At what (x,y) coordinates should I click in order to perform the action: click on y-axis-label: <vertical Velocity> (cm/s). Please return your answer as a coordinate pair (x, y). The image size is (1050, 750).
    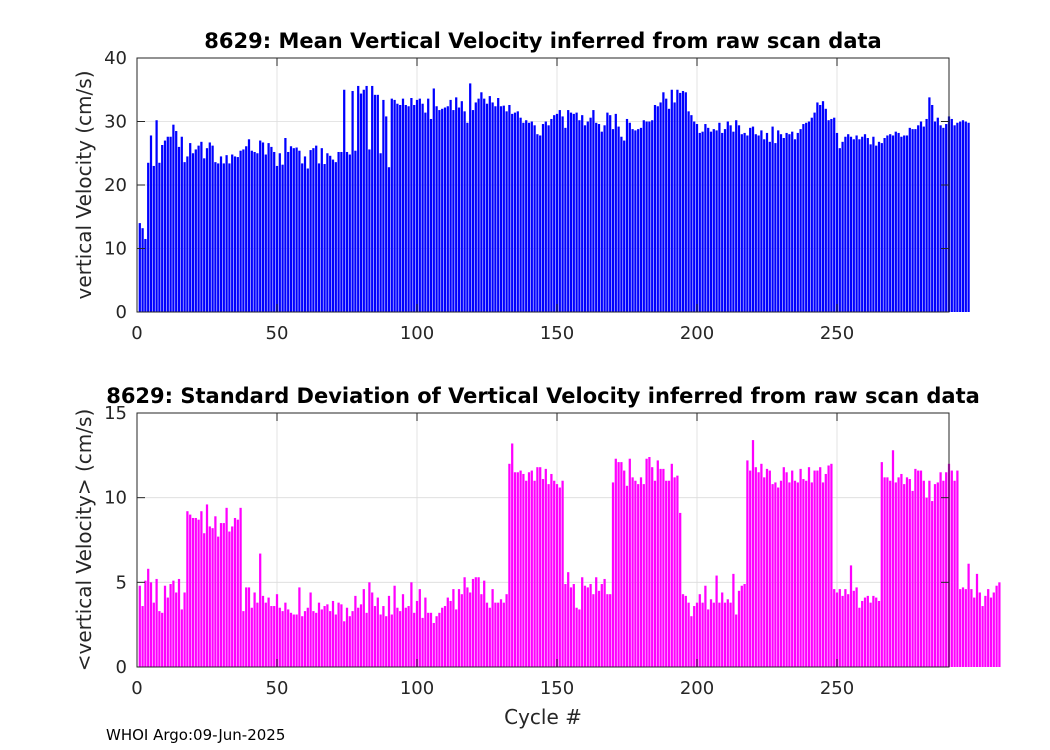
    Looking at the image, I should click on (84, 540).